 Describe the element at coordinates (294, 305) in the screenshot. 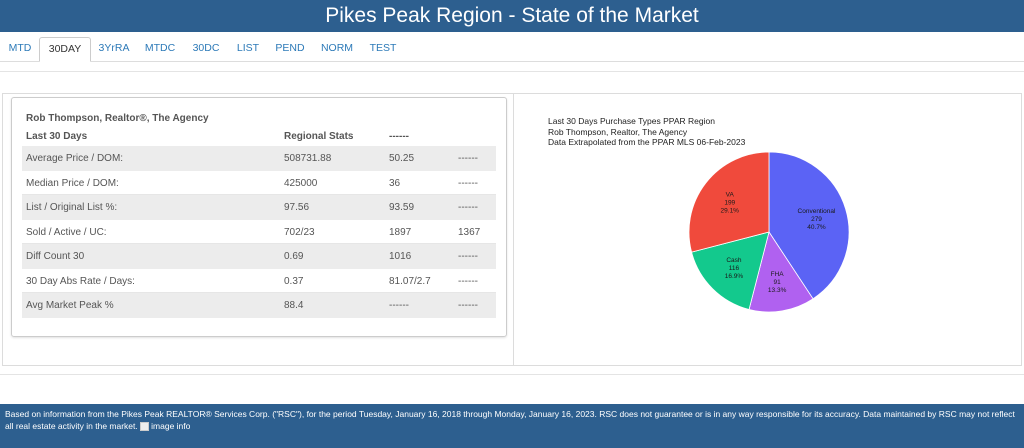

I see `row-value: 88.4` at that location.